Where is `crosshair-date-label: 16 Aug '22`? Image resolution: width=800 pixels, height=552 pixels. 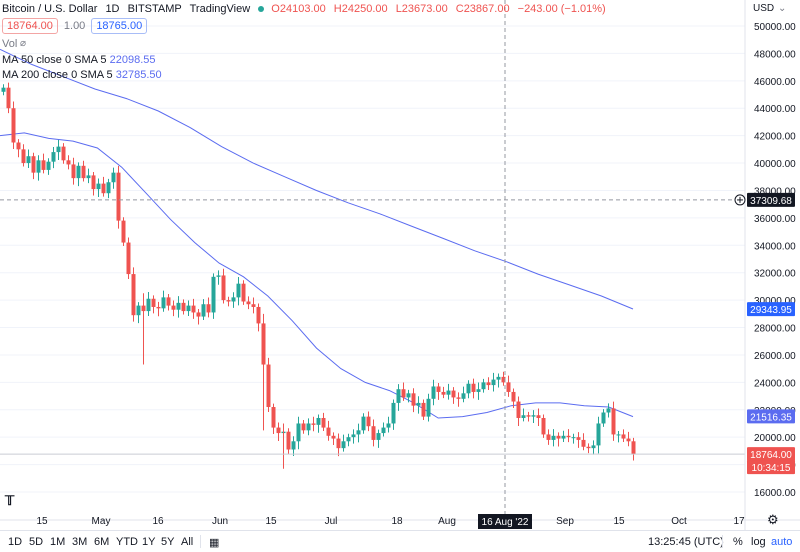
crosshair-date-label: 16 Aug '22 is located at coordinates (505, 522).